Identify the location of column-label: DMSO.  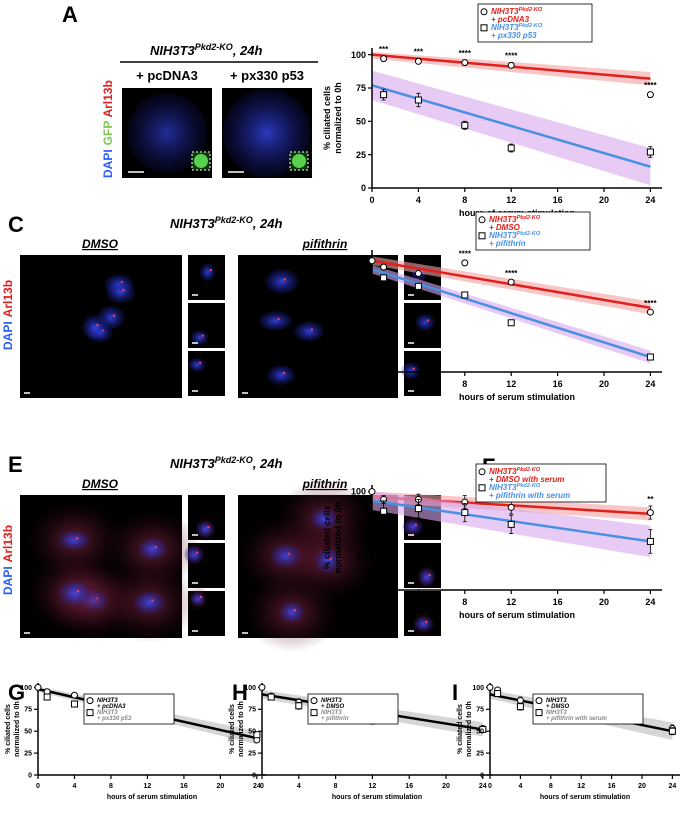
(100, 484).